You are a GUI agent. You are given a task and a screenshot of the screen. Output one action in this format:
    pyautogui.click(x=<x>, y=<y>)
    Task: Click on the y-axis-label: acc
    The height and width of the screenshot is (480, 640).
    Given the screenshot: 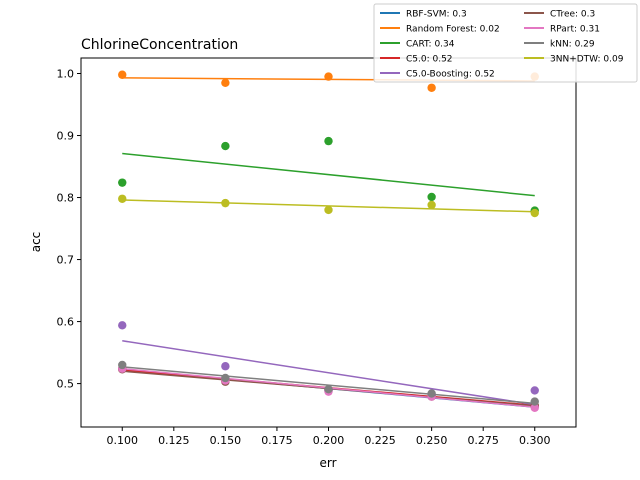 What is the action you would take?
    pyautogui.click(x=36, y=242)
    